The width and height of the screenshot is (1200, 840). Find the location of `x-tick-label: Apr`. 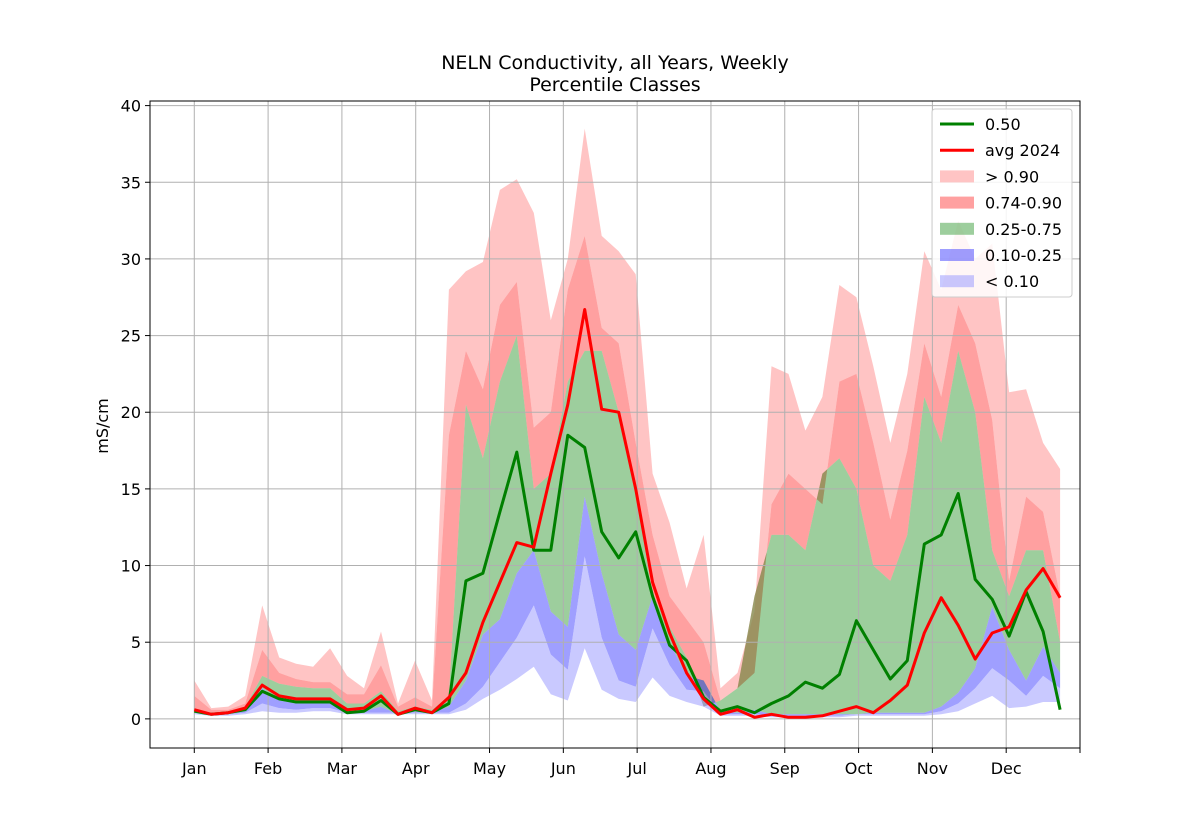

x-tick-label: Apr is located at coordinates (416, 768).